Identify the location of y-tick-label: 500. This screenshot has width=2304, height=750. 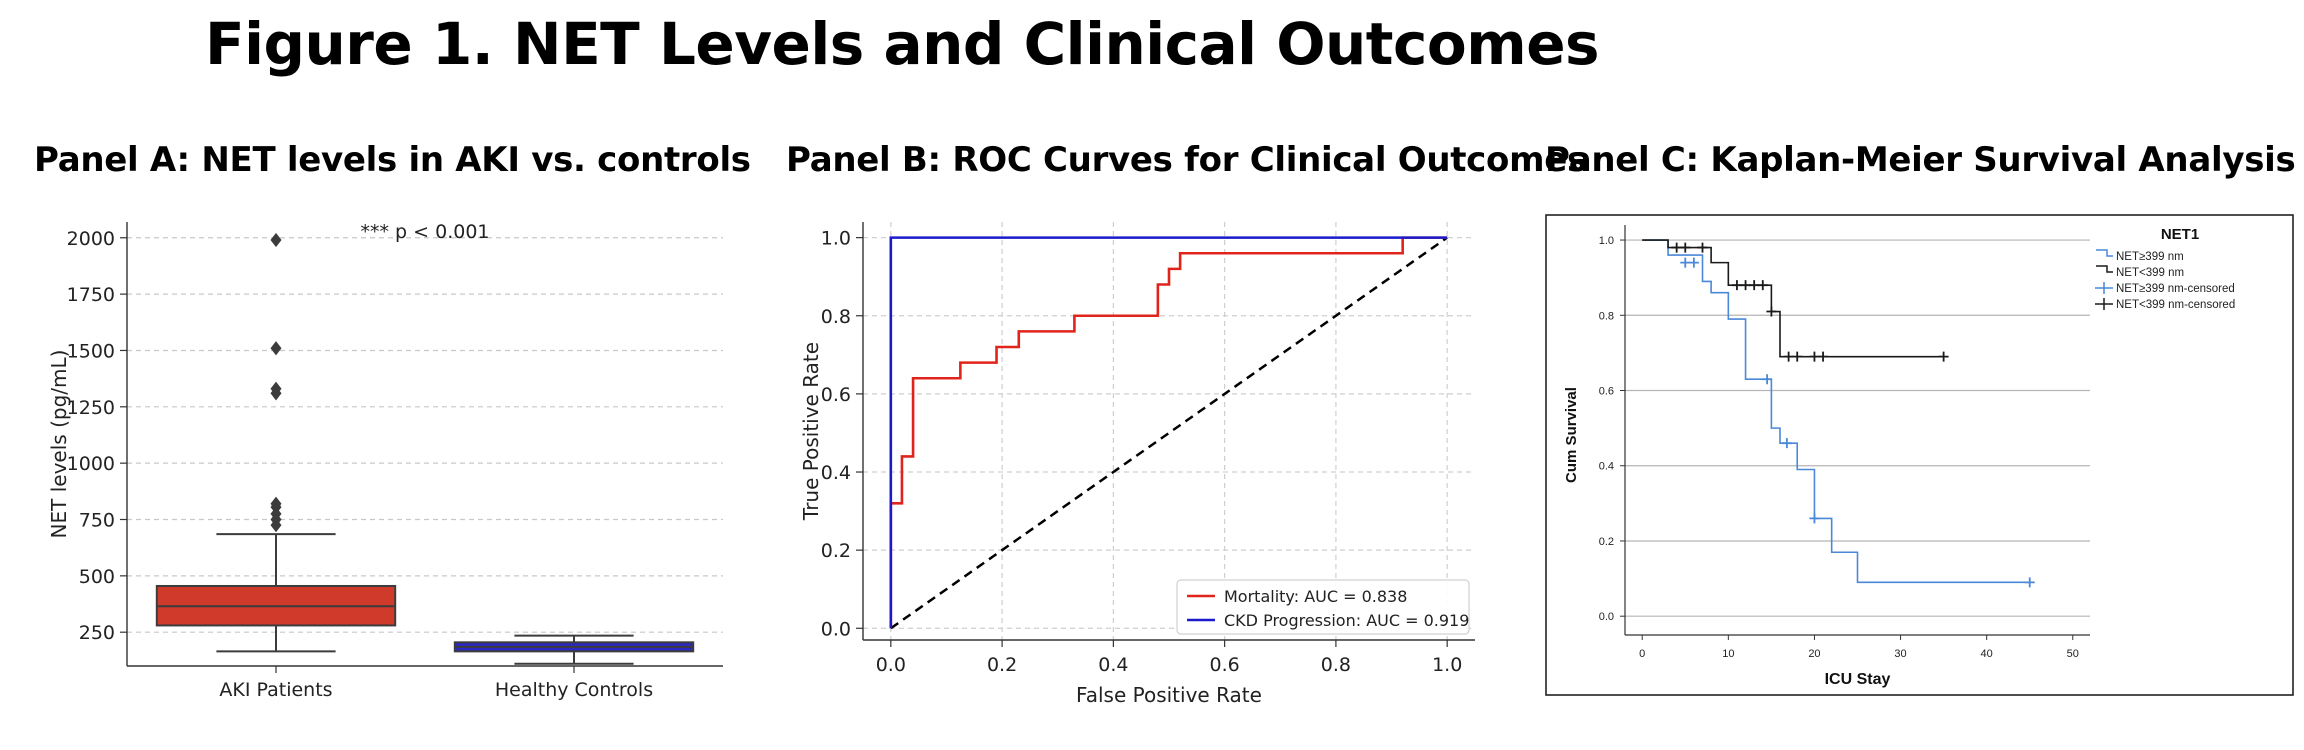
(97, 577).